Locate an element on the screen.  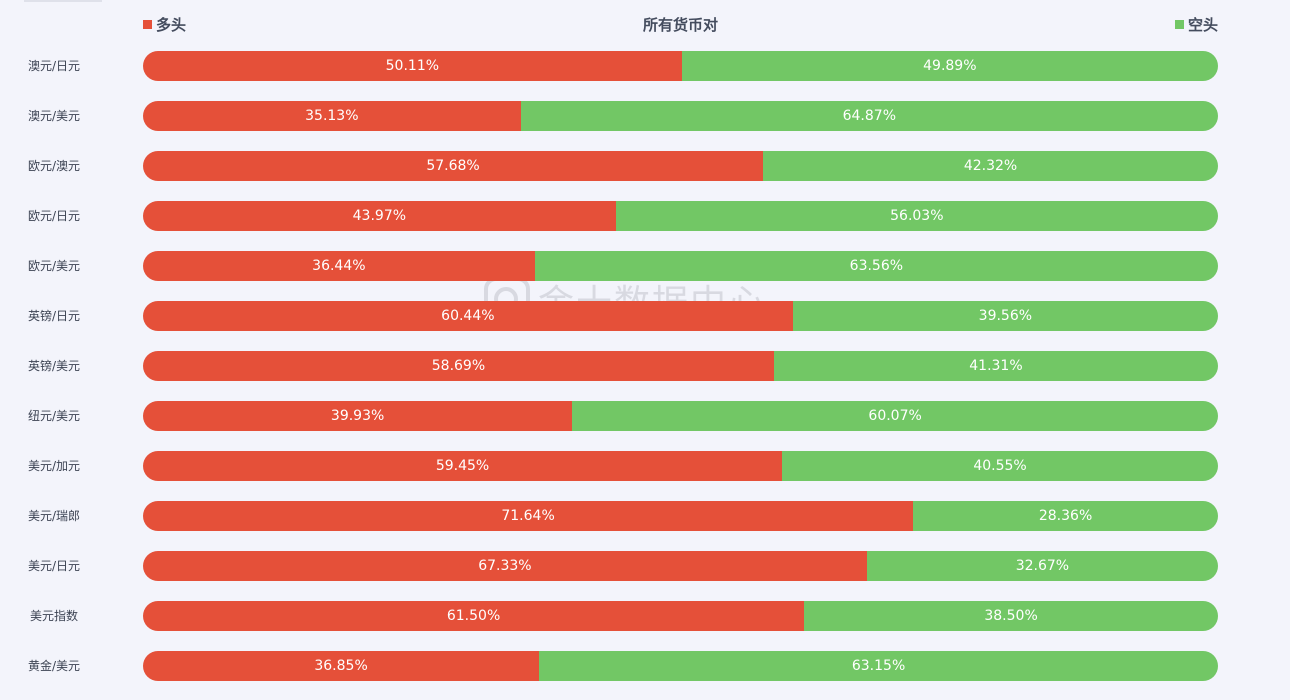
stacked-bar: 39.93% 60.07% is located at coordinates (680, 416).